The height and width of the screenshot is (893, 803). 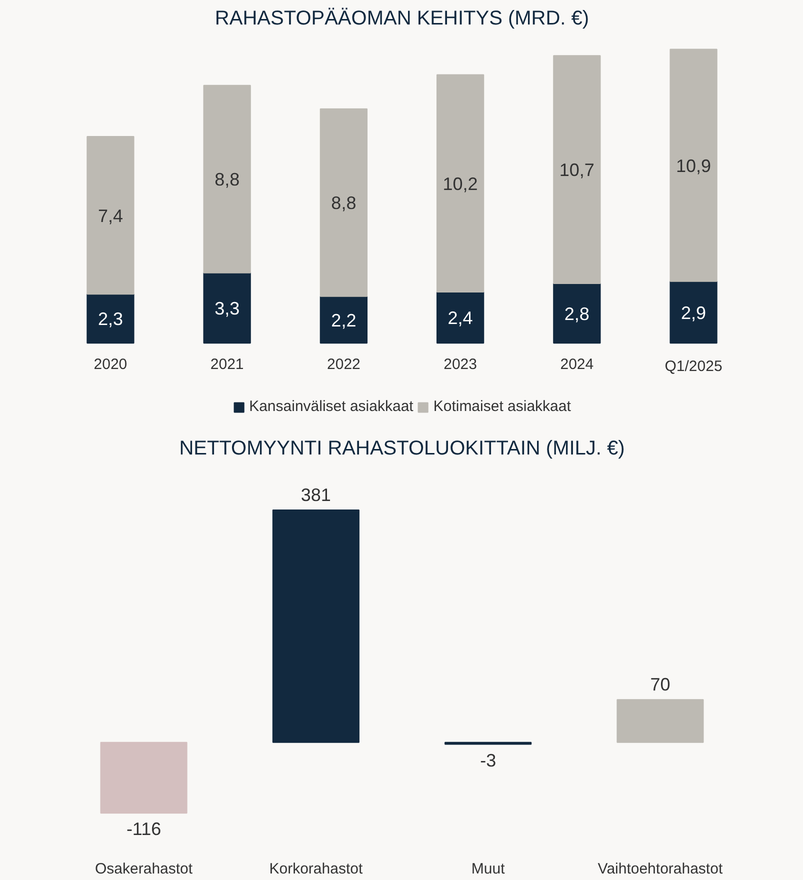 I want to click on x-tick-label: Q1/2025, so click(x=693, y=366).